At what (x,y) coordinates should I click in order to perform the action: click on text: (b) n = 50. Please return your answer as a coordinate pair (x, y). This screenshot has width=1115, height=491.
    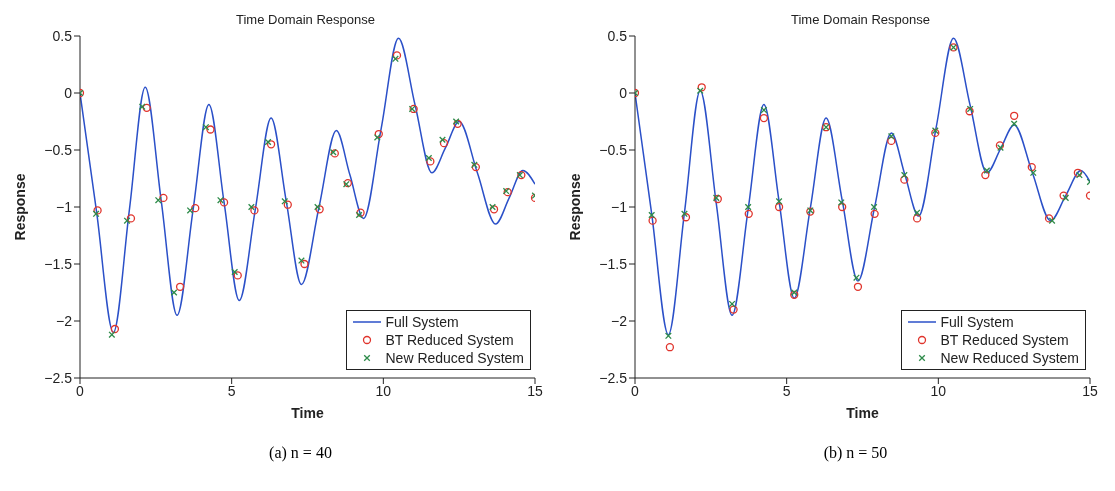
    Looking at the image, I should click on (855, 453).